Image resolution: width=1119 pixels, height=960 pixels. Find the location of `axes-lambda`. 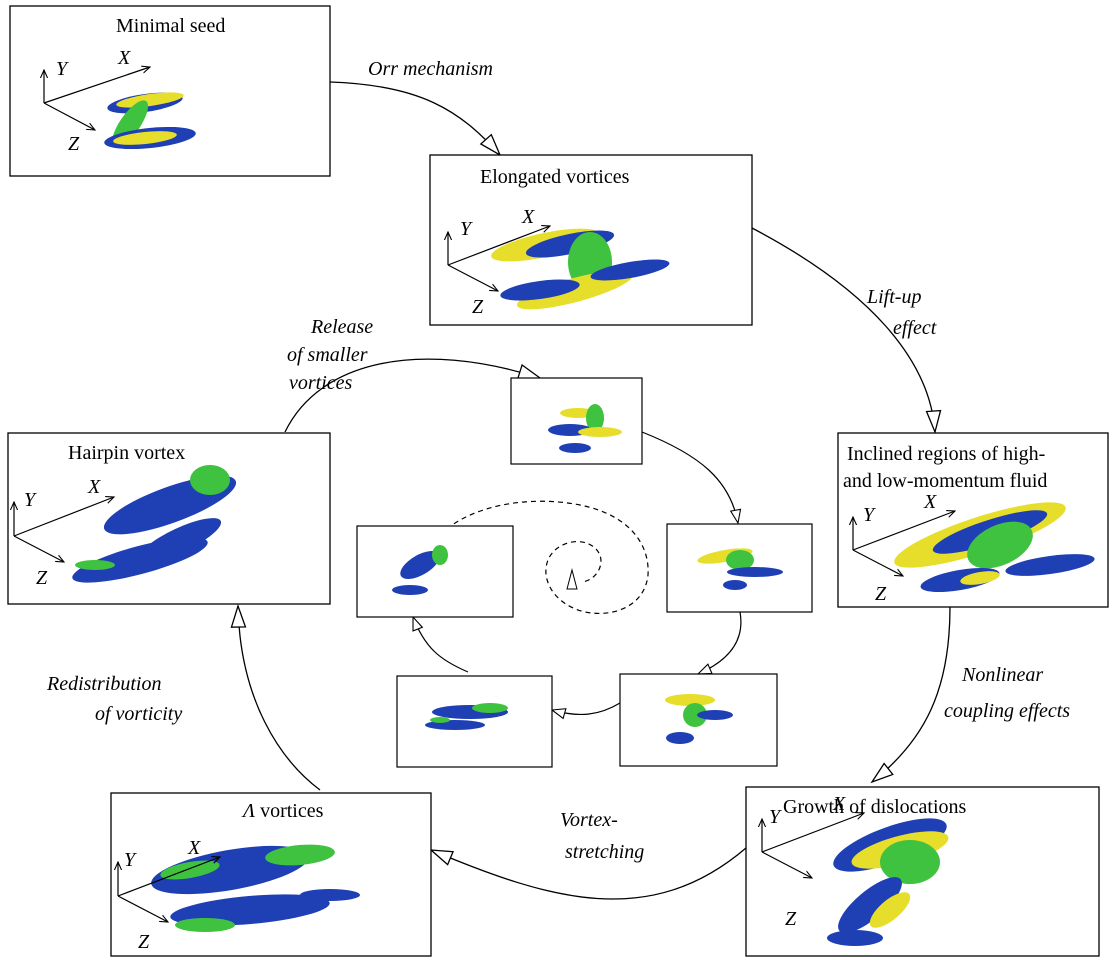

axes-lambda is located at coordinates (169, 889).